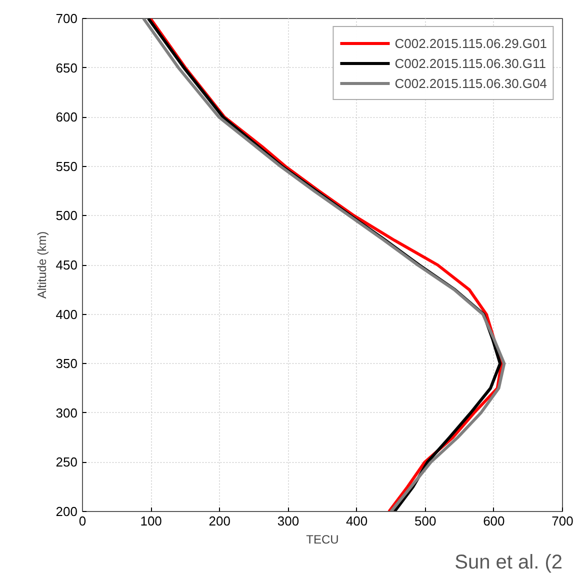 Image resolution: width=576 pixels, height=573 pixels. What do you see at coordinates (563, 521) in the screenshot?
I see `x-tick-label: 700` at bounding box center [563, 521].